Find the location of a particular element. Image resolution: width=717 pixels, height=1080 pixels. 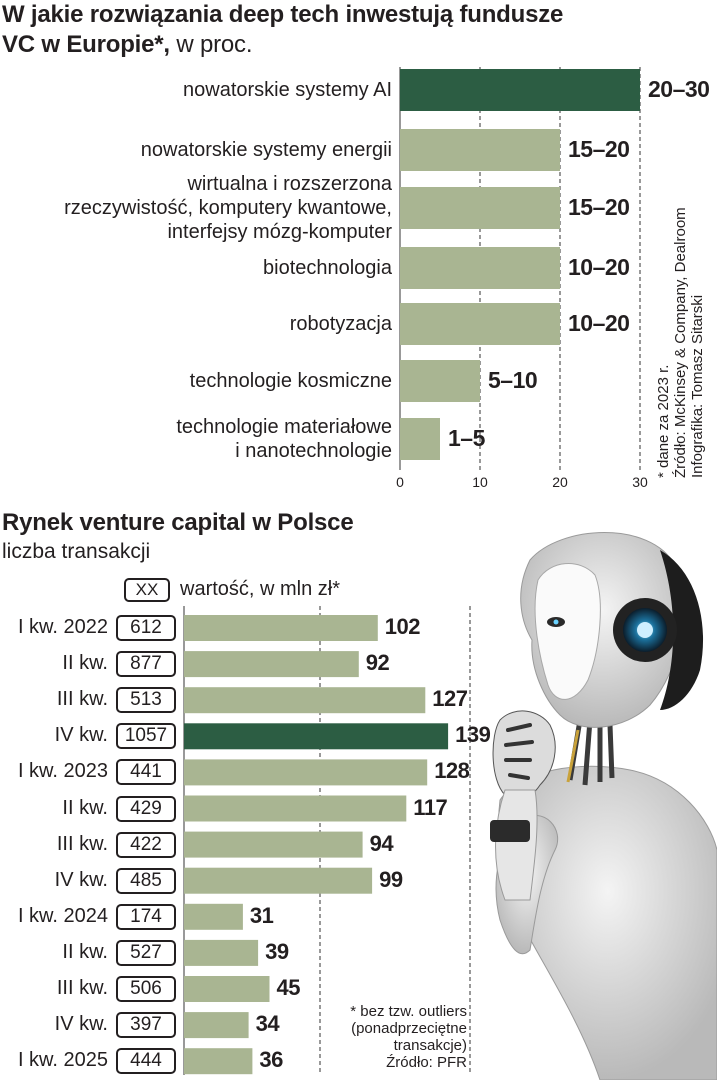

chart2-category-label: I kw. 2024 is located at coordinates (62, 915).